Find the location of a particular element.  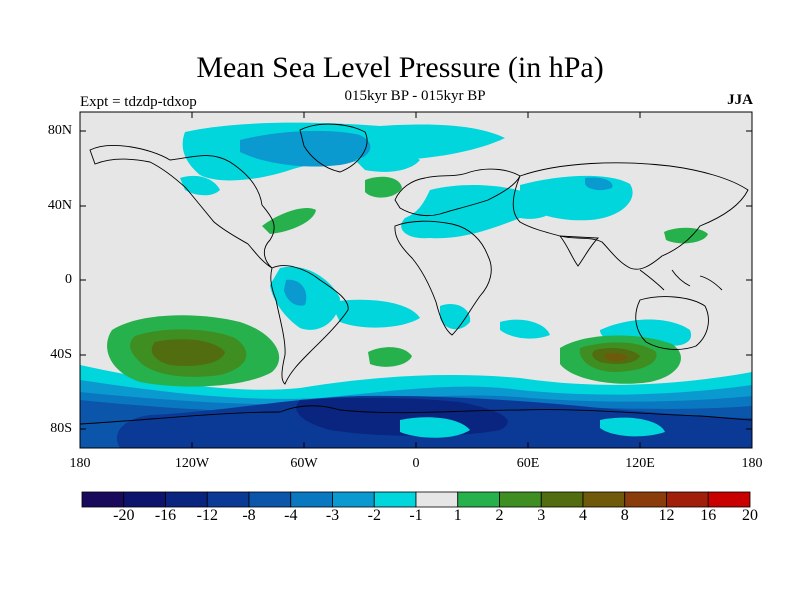

africa-coast is located at coordinates (443, 278).